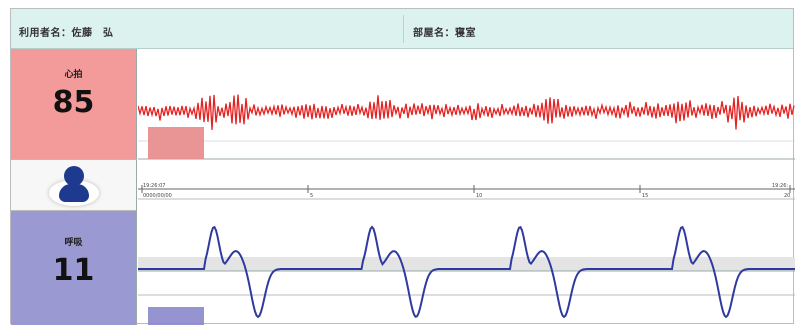  What do you see at coordinates (154, 186) in the screenshot?
I see `axis-start-time: 19:26:07` at bounding box center [154, 186].